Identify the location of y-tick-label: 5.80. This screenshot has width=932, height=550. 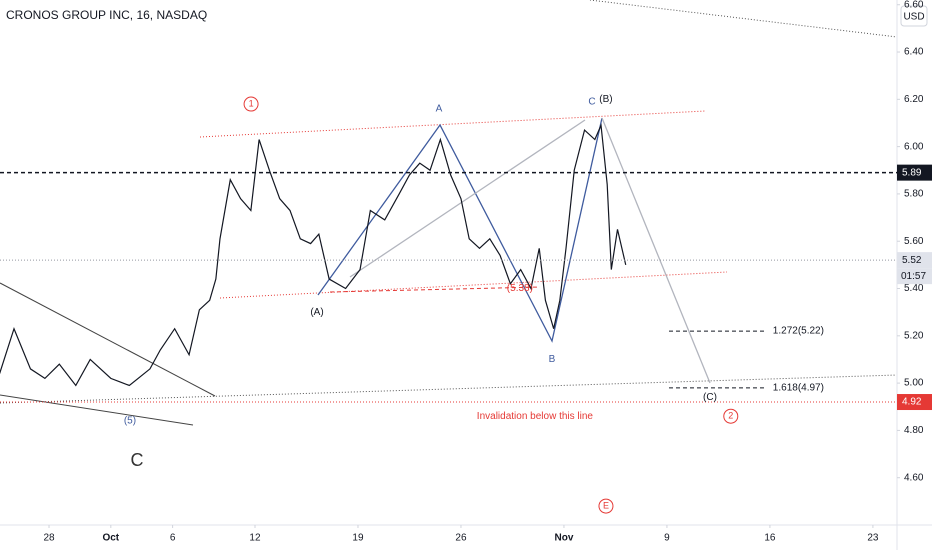
(914, 194).